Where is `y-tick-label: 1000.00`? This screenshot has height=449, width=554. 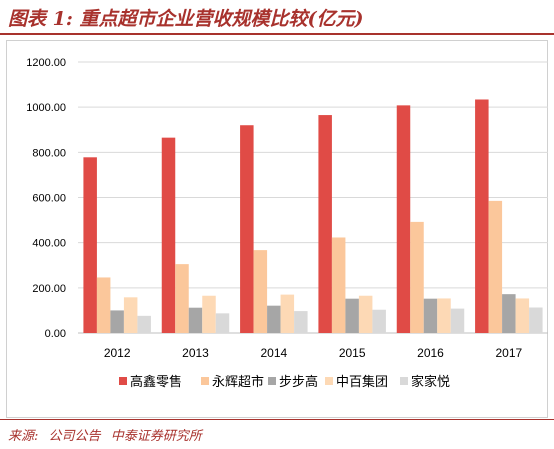 y-tick-label: 1000.00 is located at coordinates (46, 108).